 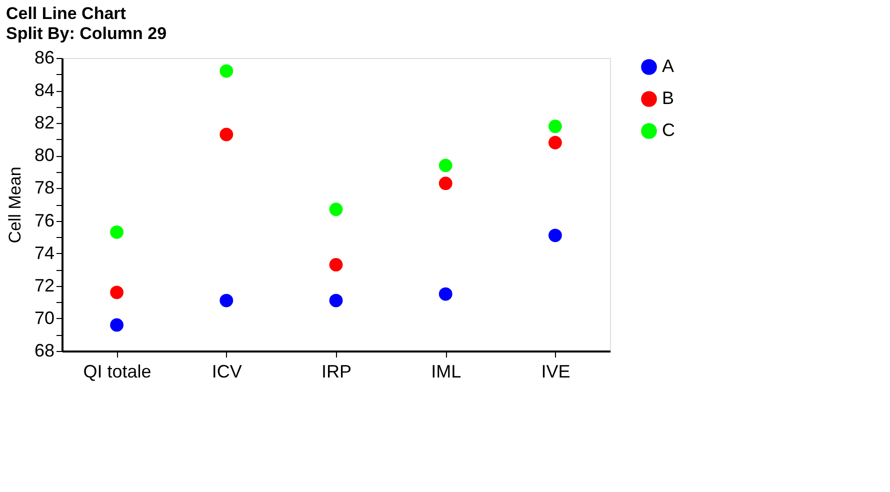 I want to click on y-tick-label: 84, so click(x=44, y=90).